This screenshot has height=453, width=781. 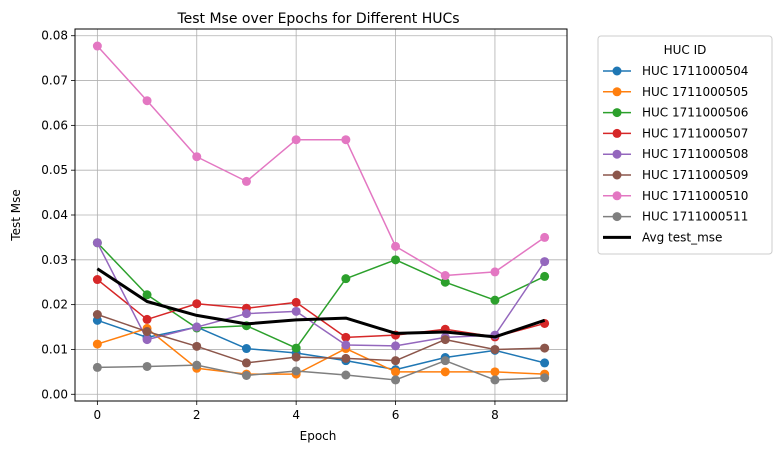 I want to click on legend-item: HUC 1711000505, so click(x=675, y=92).